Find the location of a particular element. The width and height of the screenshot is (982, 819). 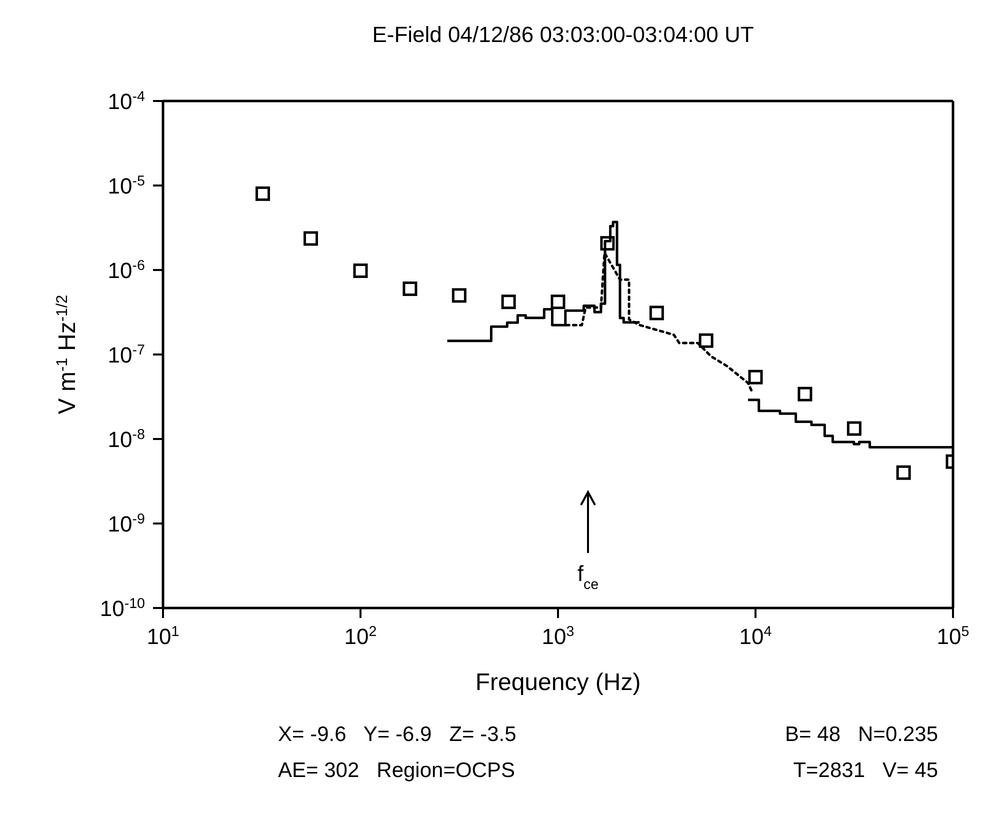

x-tick-label: 10$^{5}$ is located at coordinates (953, 636).